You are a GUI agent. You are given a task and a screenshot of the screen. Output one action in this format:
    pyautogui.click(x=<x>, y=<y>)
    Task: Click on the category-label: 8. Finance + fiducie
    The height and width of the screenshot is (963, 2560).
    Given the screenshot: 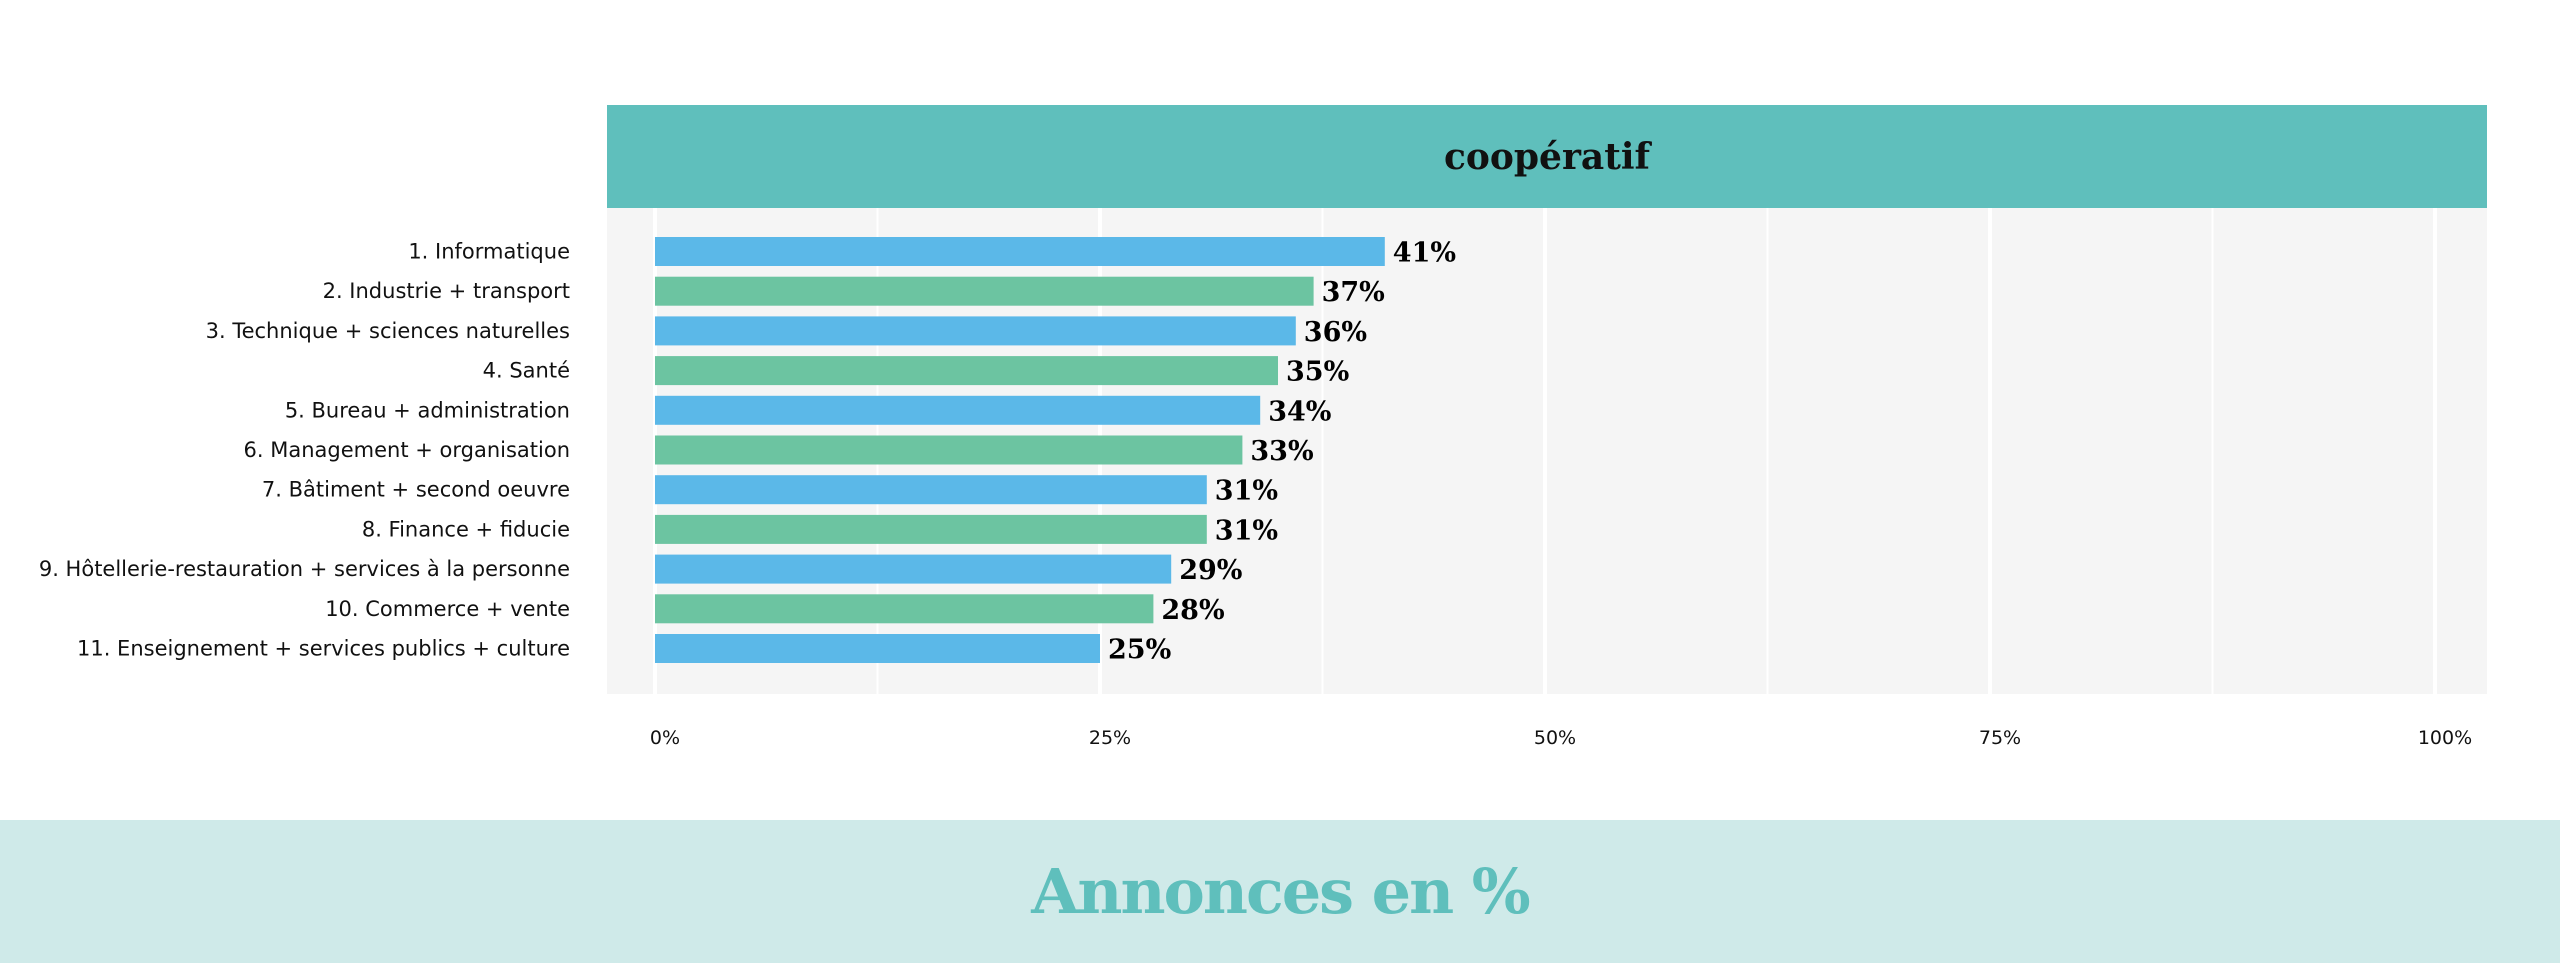 What is the action you would take?
    pyautogui.click(x=466, y=529)
    